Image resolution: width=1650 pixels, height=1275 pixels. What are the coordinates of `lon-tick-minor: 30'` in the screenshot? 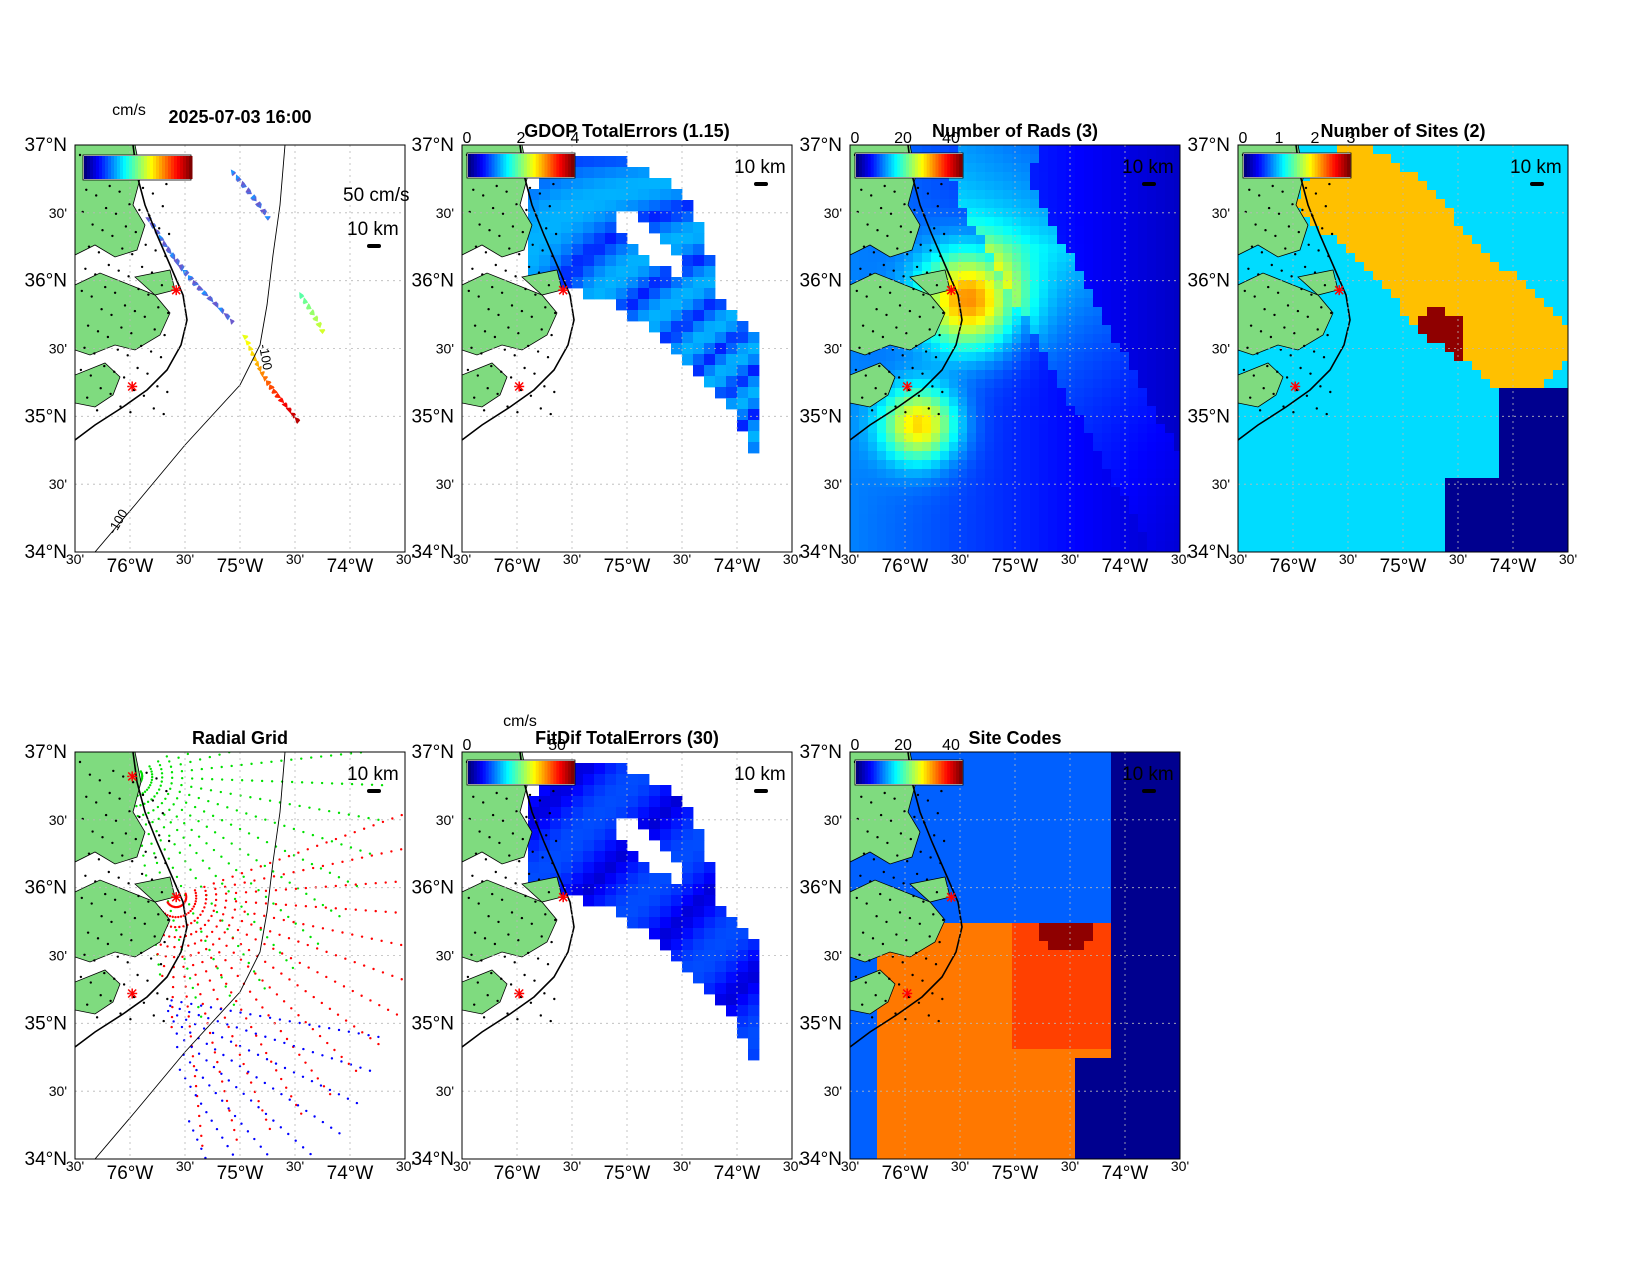 It's located at (850, 559).